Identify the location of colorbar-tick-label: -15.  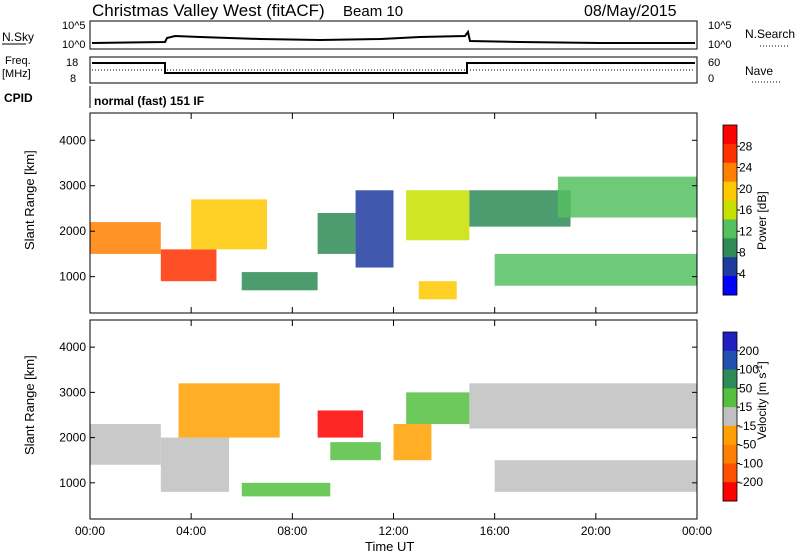
(748, 426).